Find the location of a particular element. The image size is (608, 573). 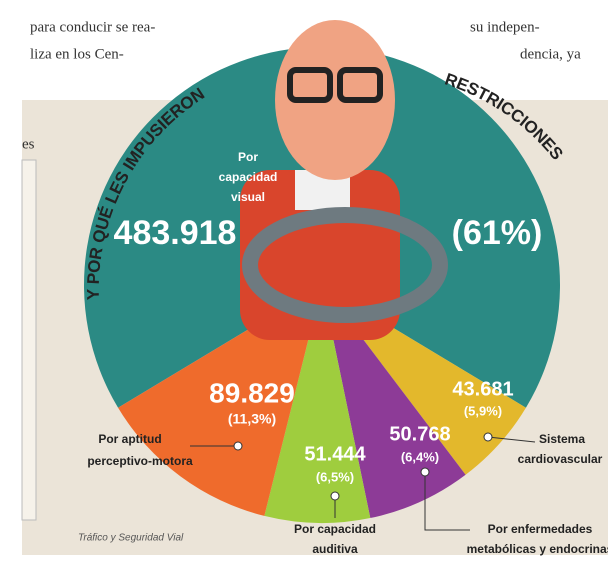

category-label: Por is located at coordinates (248, 157).